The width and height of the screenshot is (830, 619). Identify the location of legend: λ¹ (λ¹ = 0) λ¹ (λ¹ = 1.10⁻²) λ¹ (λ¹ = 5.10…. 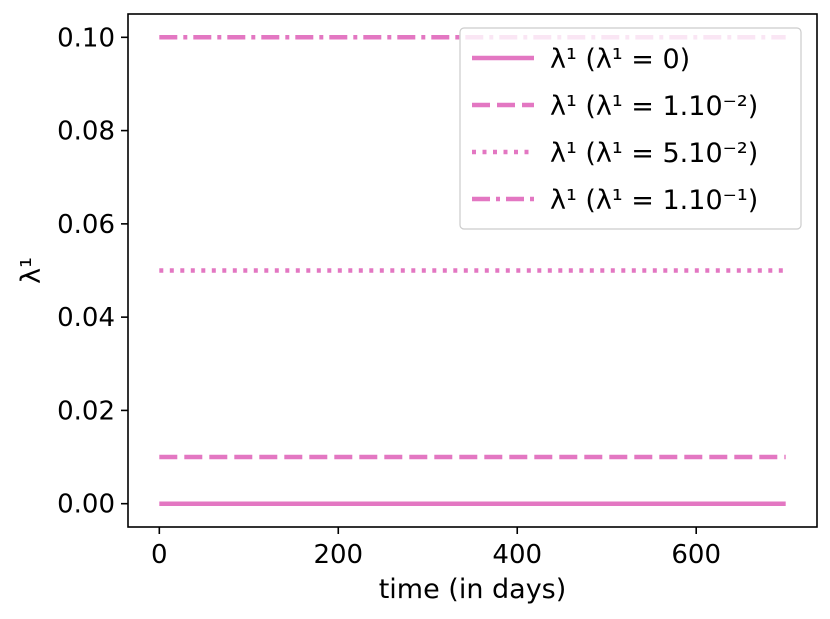
(630, 128).